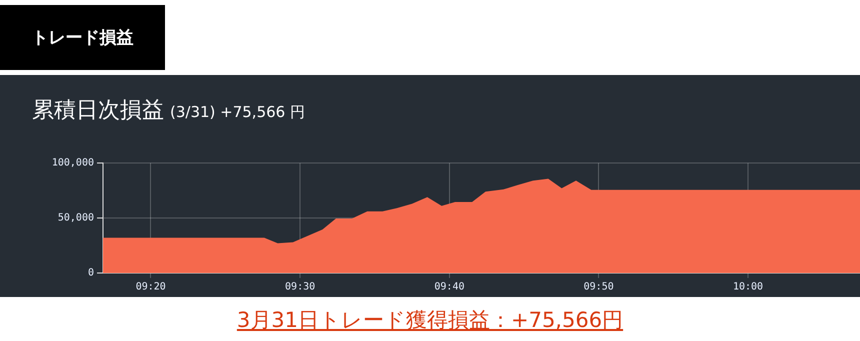  I want to click on chart-subtitle: (3/31) +75,566 円, so click(237, 112).